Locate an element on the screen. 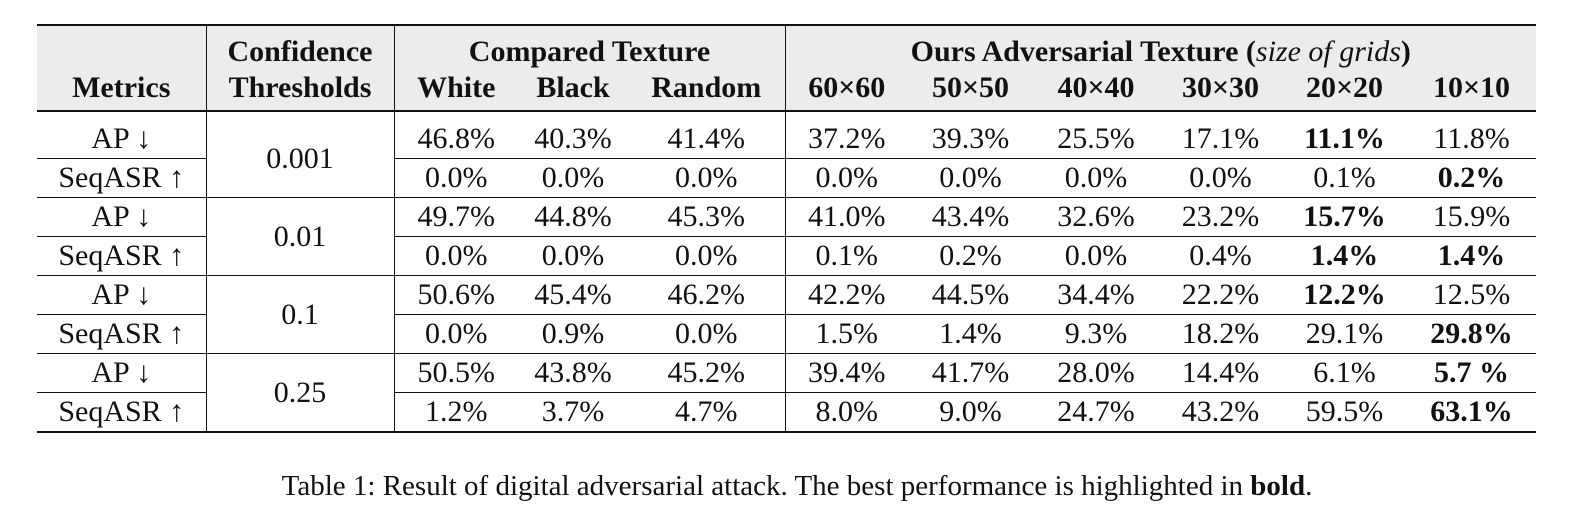 The height and width of the screenshot is (522, 1594). data-cell: 43.8% is located at coordinates (573, 373).